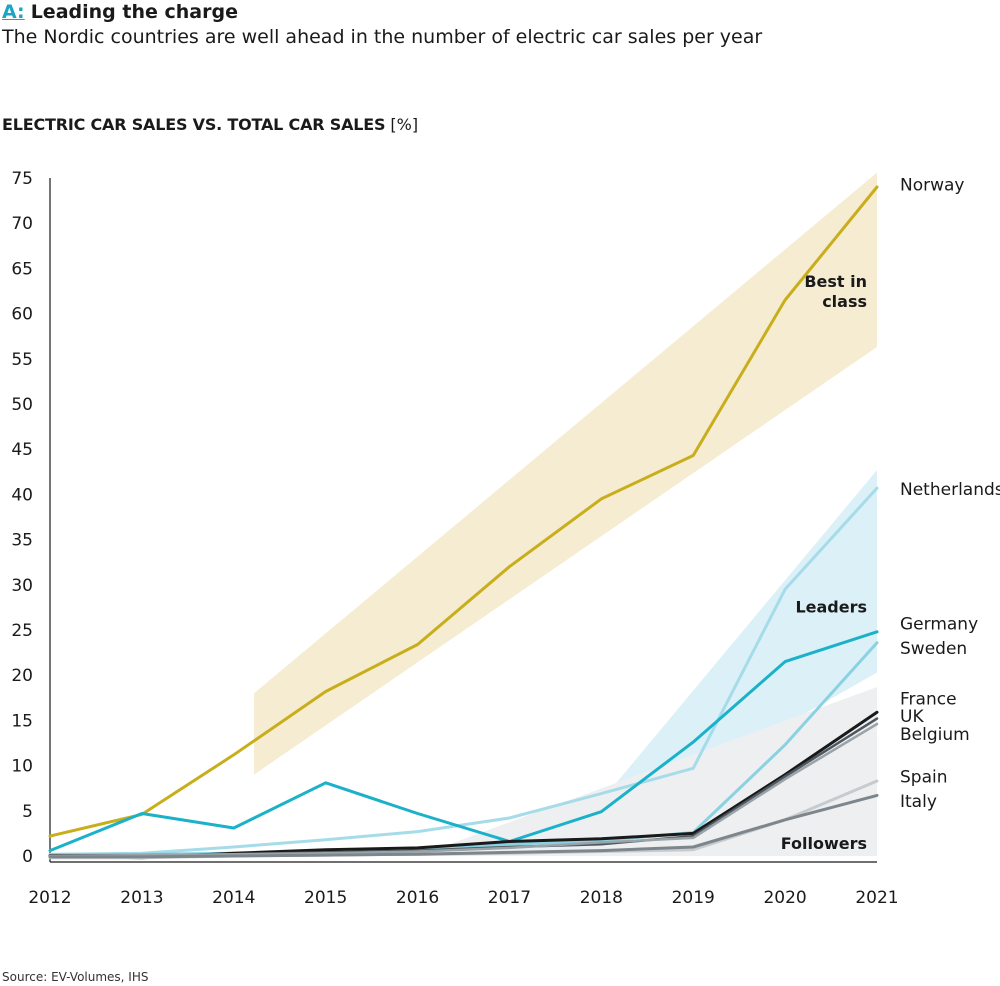 The image size is (1000, 986). Describe the element at coordinates (49, 898) in the screenshot. I see `x-tick-label: 2012` at that location.